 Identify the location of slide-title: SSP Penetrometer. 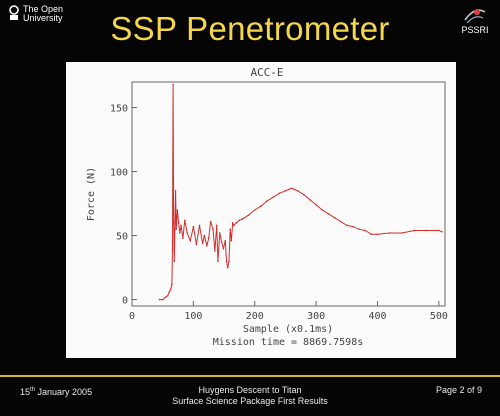
(250, 28).